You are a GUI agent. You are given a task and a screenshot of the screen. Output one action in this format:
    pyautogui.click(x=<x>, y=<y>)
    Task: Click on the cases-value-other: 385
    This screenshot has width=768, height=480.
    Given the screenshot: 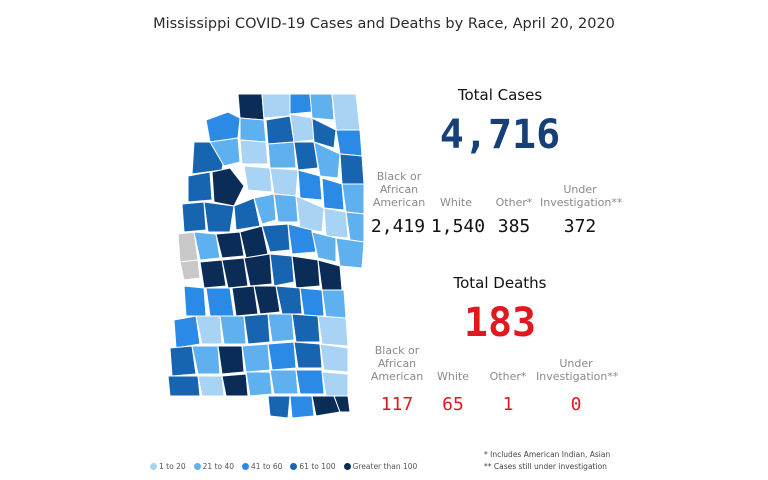 What is the action you would take?
    pyautogui.click(x=514, y=226)
    